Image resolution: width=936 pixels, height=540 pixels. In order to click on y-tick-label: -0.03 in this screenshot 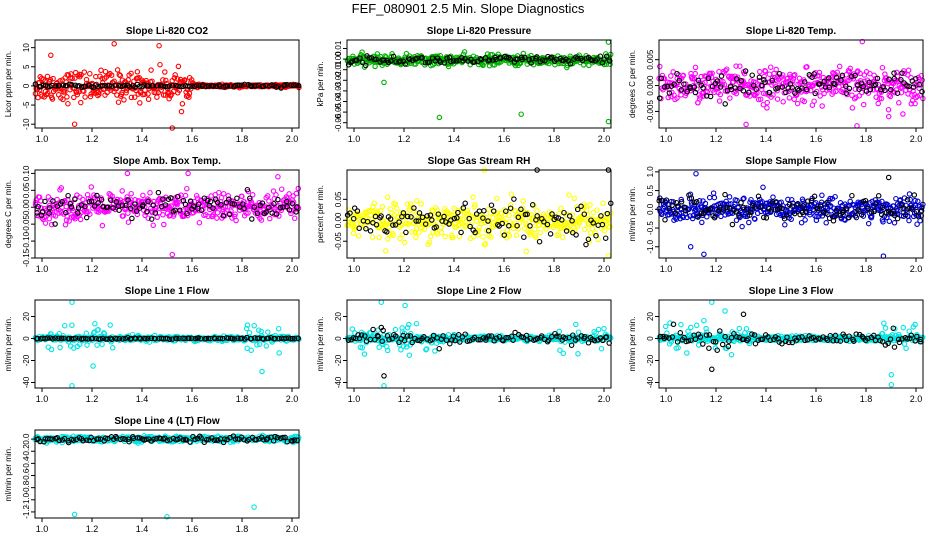, I will do `click(338, 90)`.